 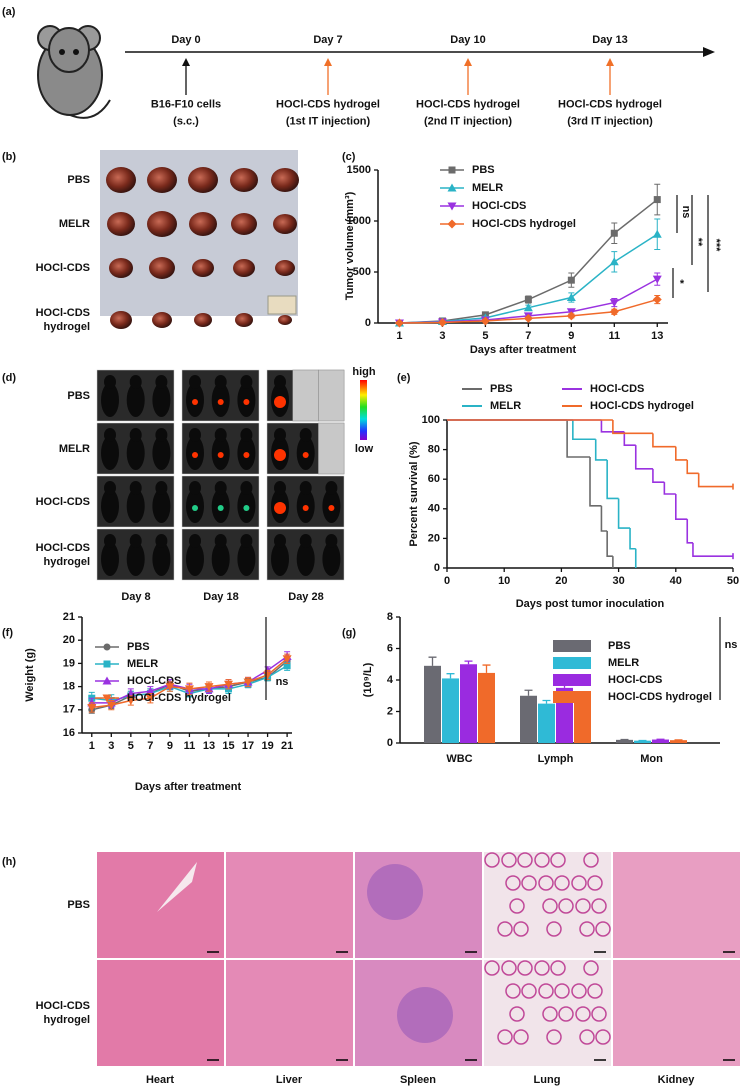 What do you see at coordinates (582, 722) in the screenshot?
I see `bar` at bounding box center [582, 722].